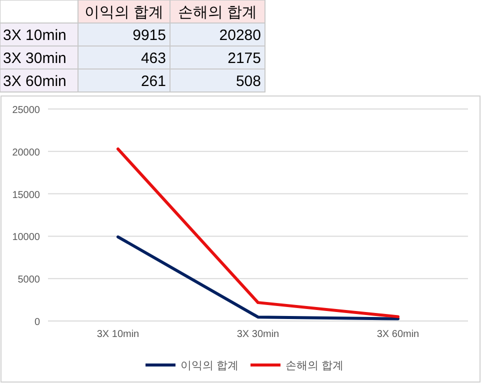 Image resolution: width=481 pixels, height=383 pixels. What do you see at coordinates (149, 35) in the screenshot?
I see `data-label: 9915` at bounding box center [149, 35].